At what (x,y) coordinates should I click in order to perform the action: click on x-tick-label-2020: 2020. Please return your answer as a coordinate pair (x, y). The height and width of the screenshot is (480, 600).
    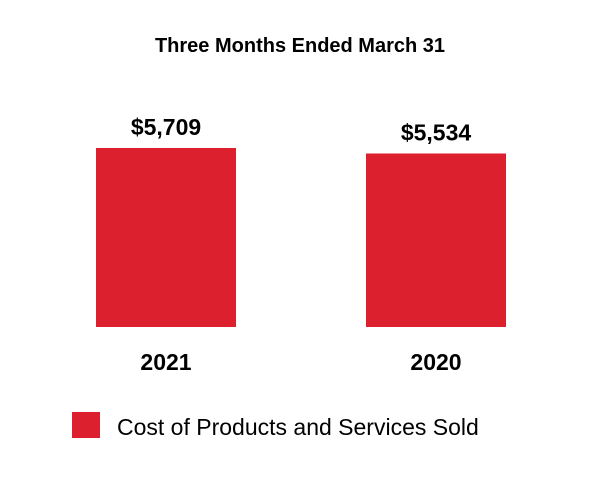
    Looking at the image, I should click on (435, 362).